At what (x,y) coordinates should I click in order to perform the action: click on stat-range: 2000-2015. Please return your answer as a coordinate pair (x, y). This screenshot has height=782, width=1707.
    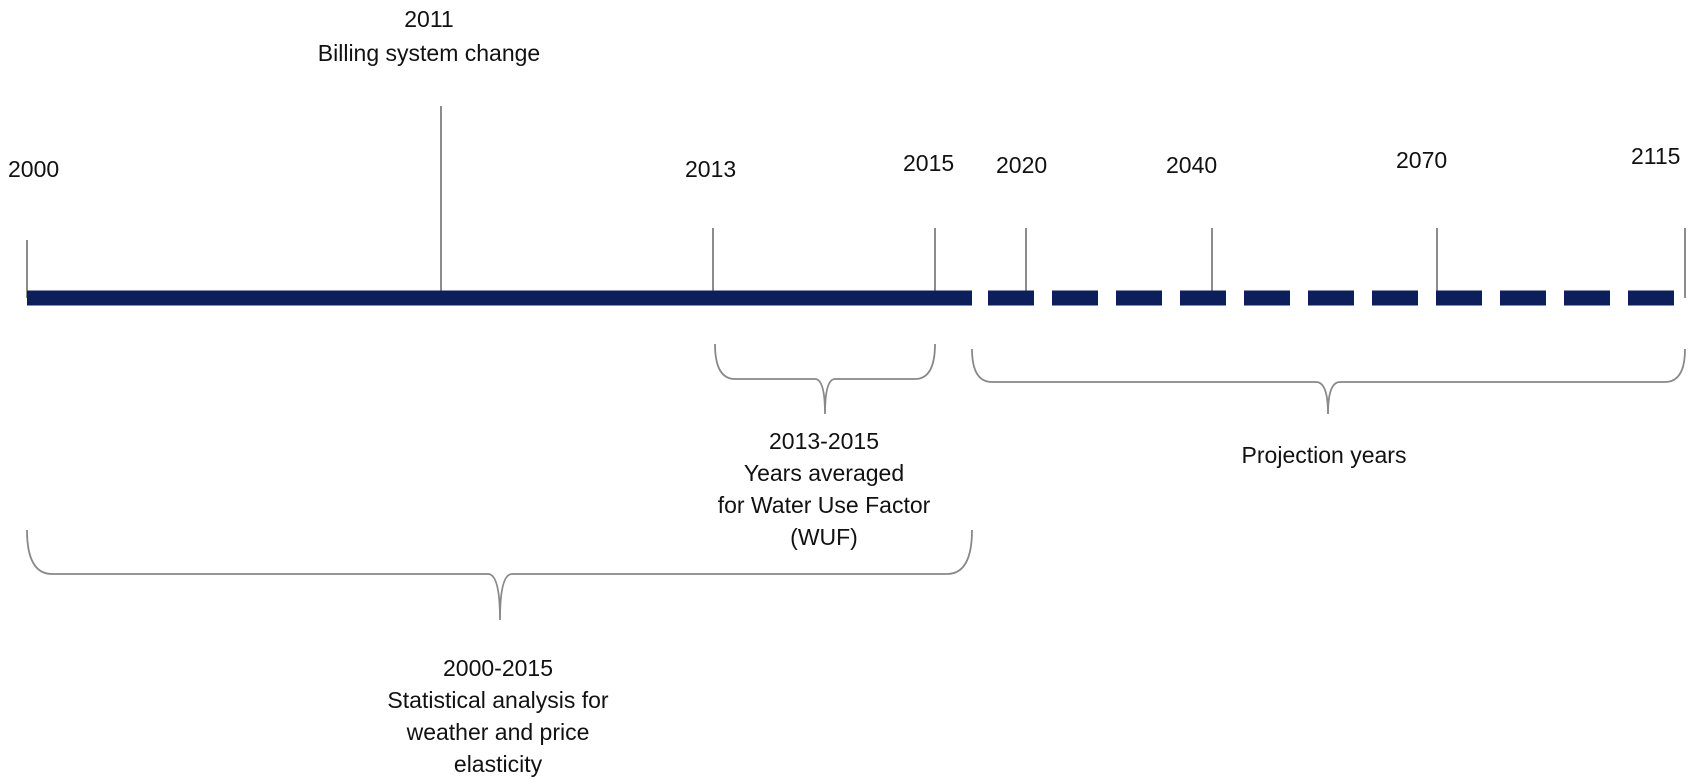
    Looking at the image, I should click on (498, 668).